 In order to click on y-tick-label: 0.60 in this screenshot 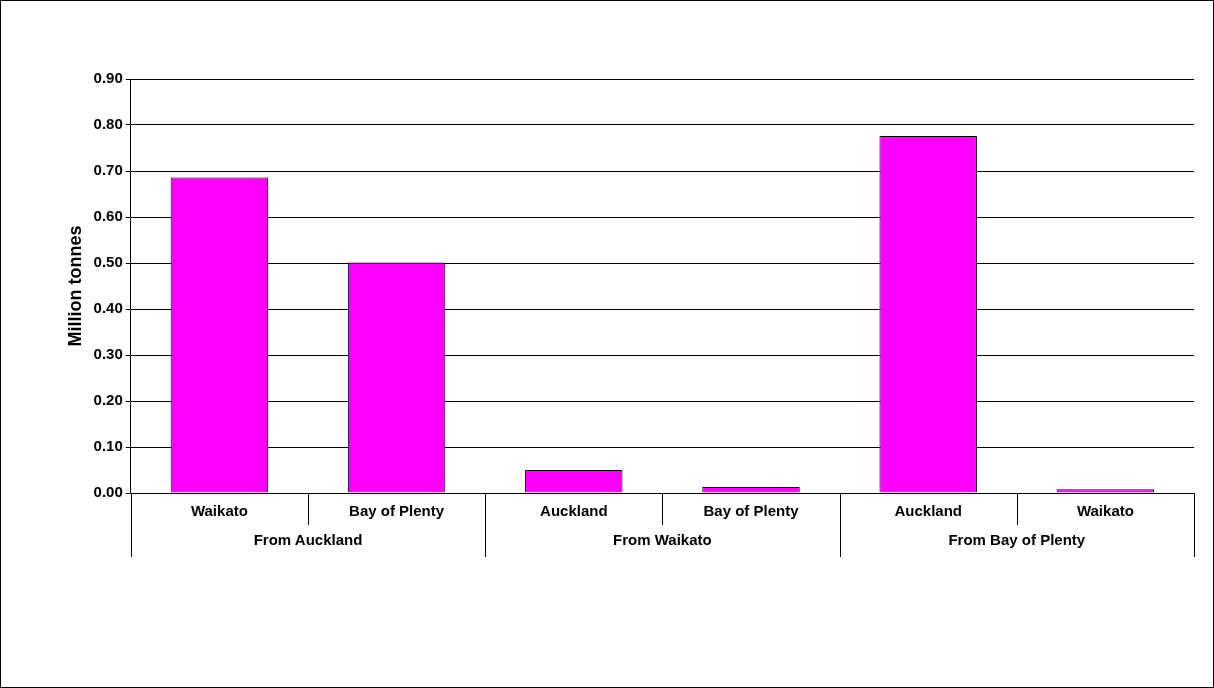, I will do `click(108, 216)`.